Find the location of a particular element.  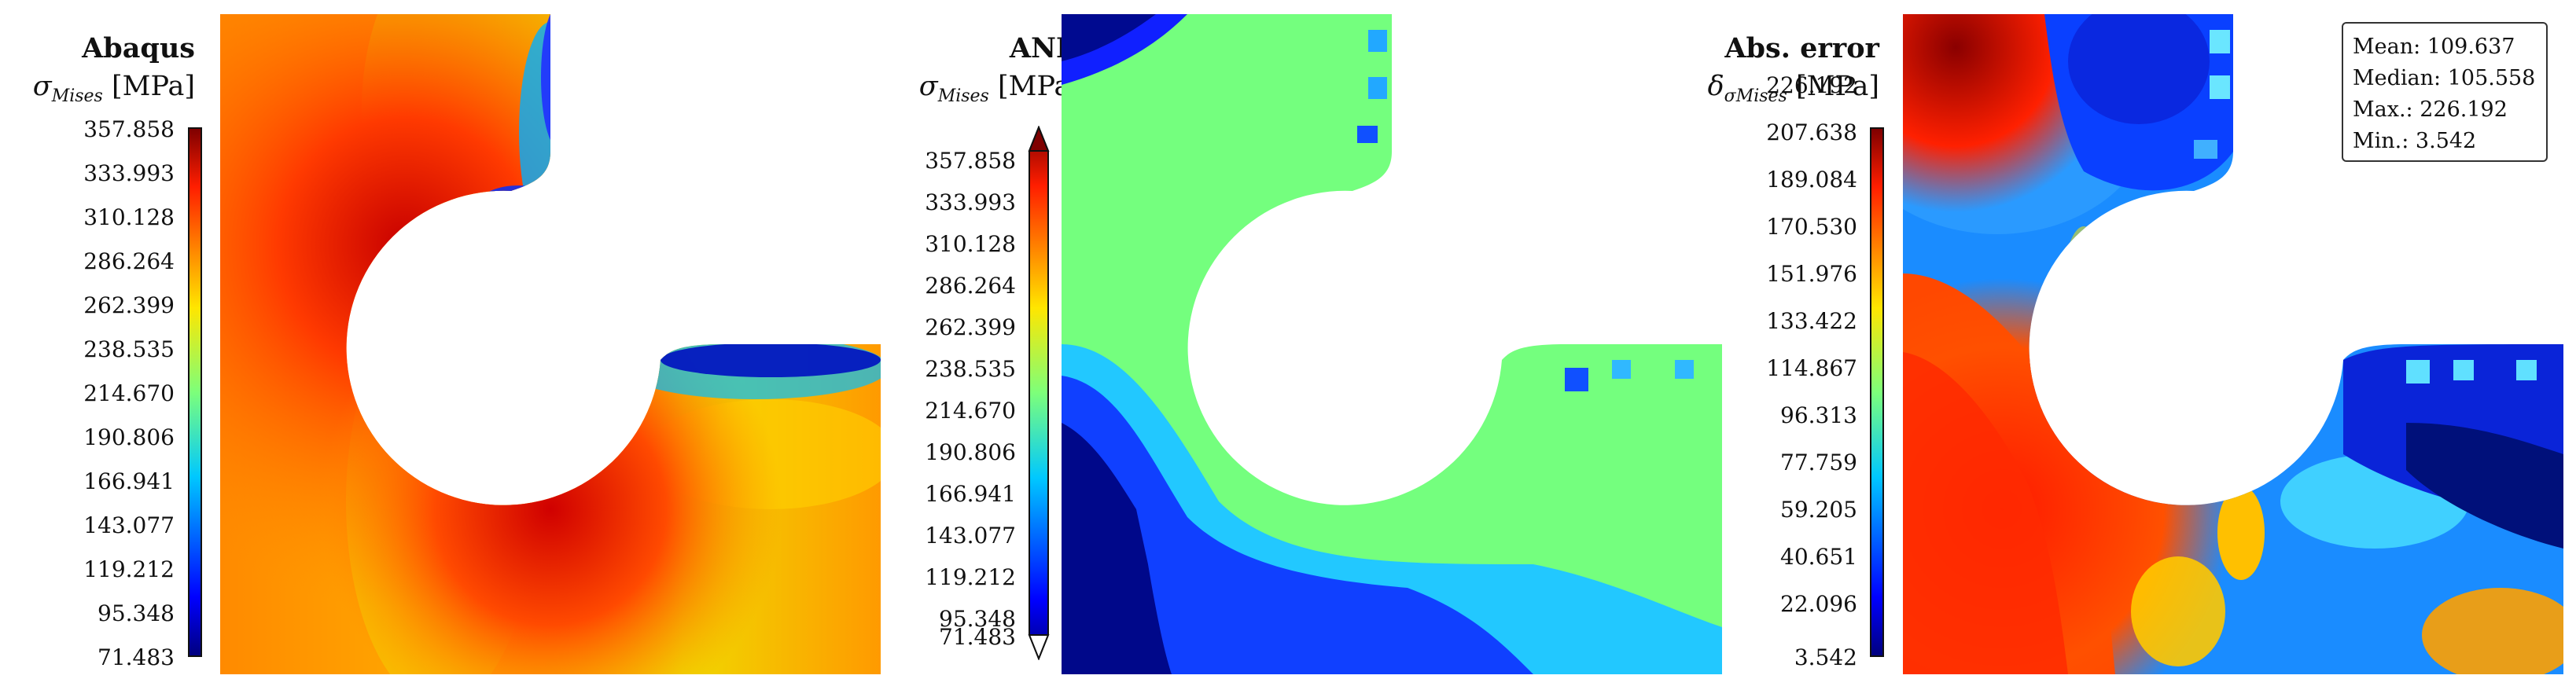

stat-max: Max.: 226.192 is located at coordinates (2430, 109).